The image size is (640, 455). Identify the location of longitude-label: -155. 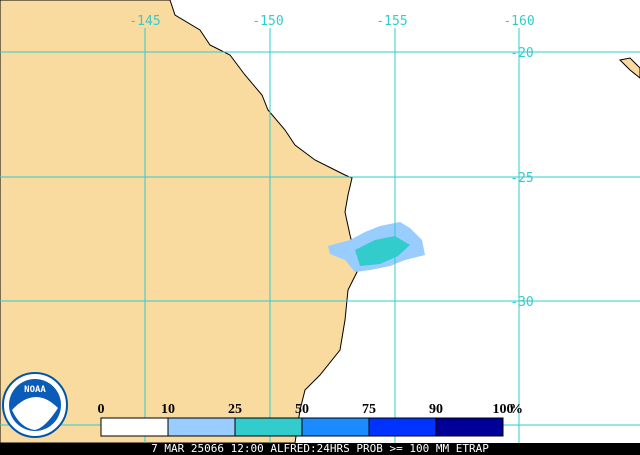
(391, 21).